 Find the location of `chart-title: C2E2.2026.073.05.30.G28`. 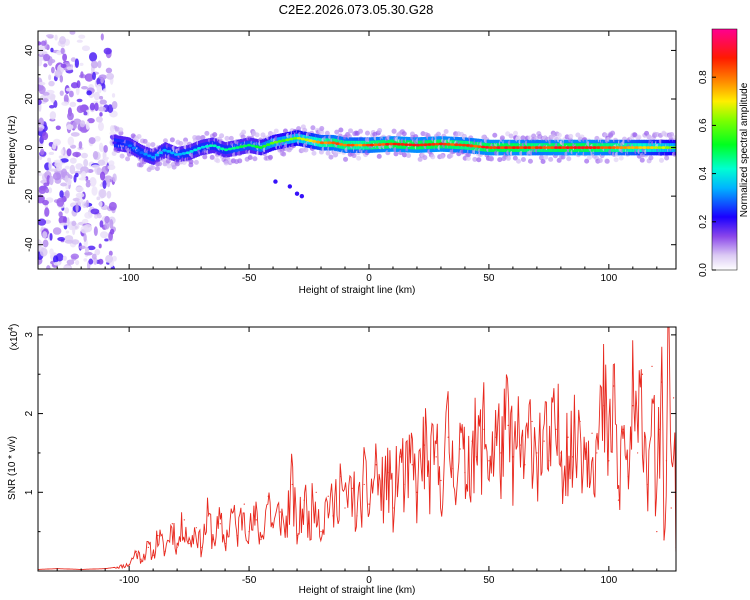

chart-title: C2E2.2026.073.05.30.G28 is located at coordinates (356, 9).